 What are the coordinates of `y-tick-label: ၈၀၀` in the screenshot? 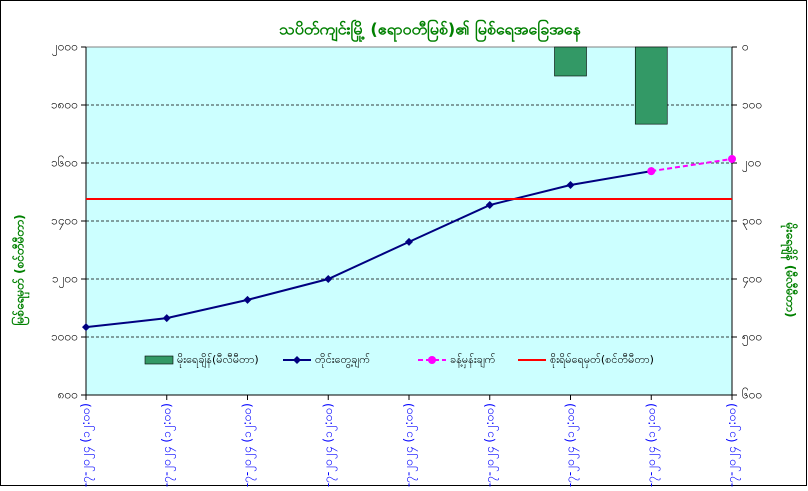 It's located at (68, 395).